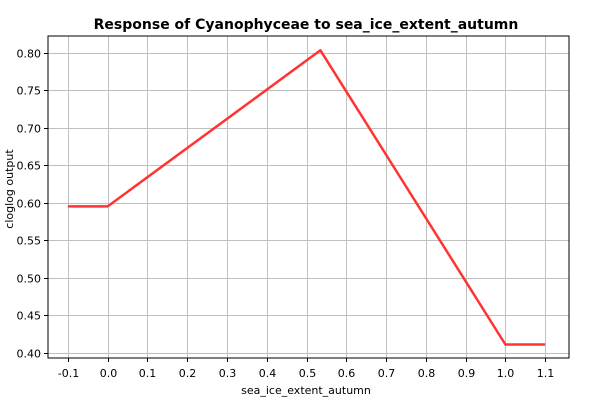  Describe the element at coordinates (29, 54) in the screenshot. I see `y-tick-label: 0.80` at that location.